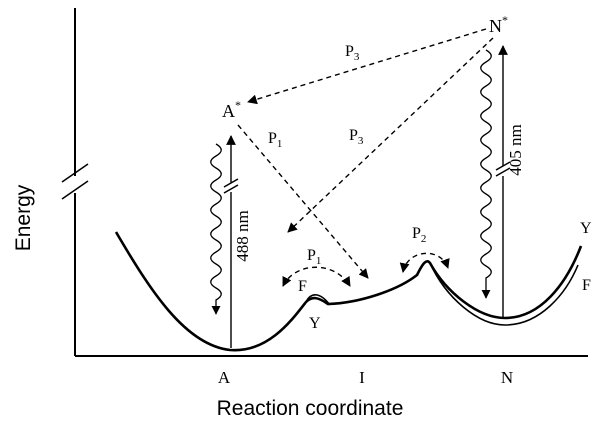 This screenshot has height=427, width=600. I want to click on p1-curved-arrow, so click(316, 276).